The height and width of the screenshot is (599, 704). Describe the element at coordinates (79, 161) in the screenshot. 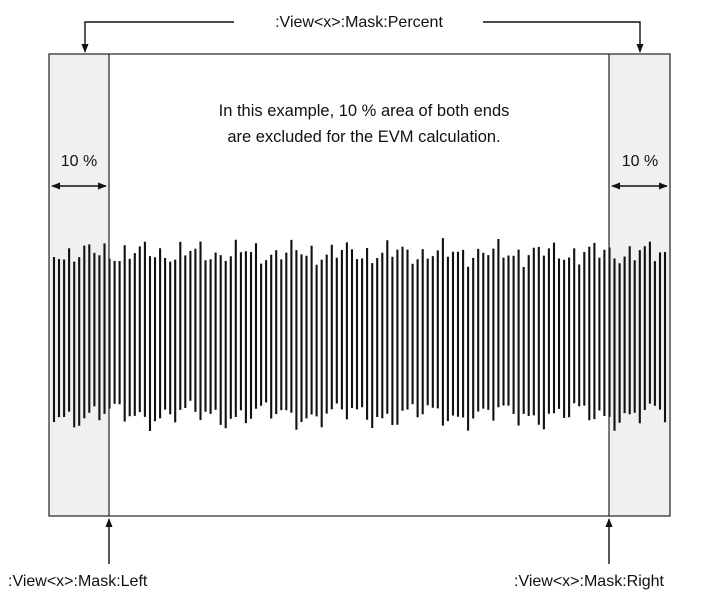

I see `left-percent-label: 10 %` at that location.